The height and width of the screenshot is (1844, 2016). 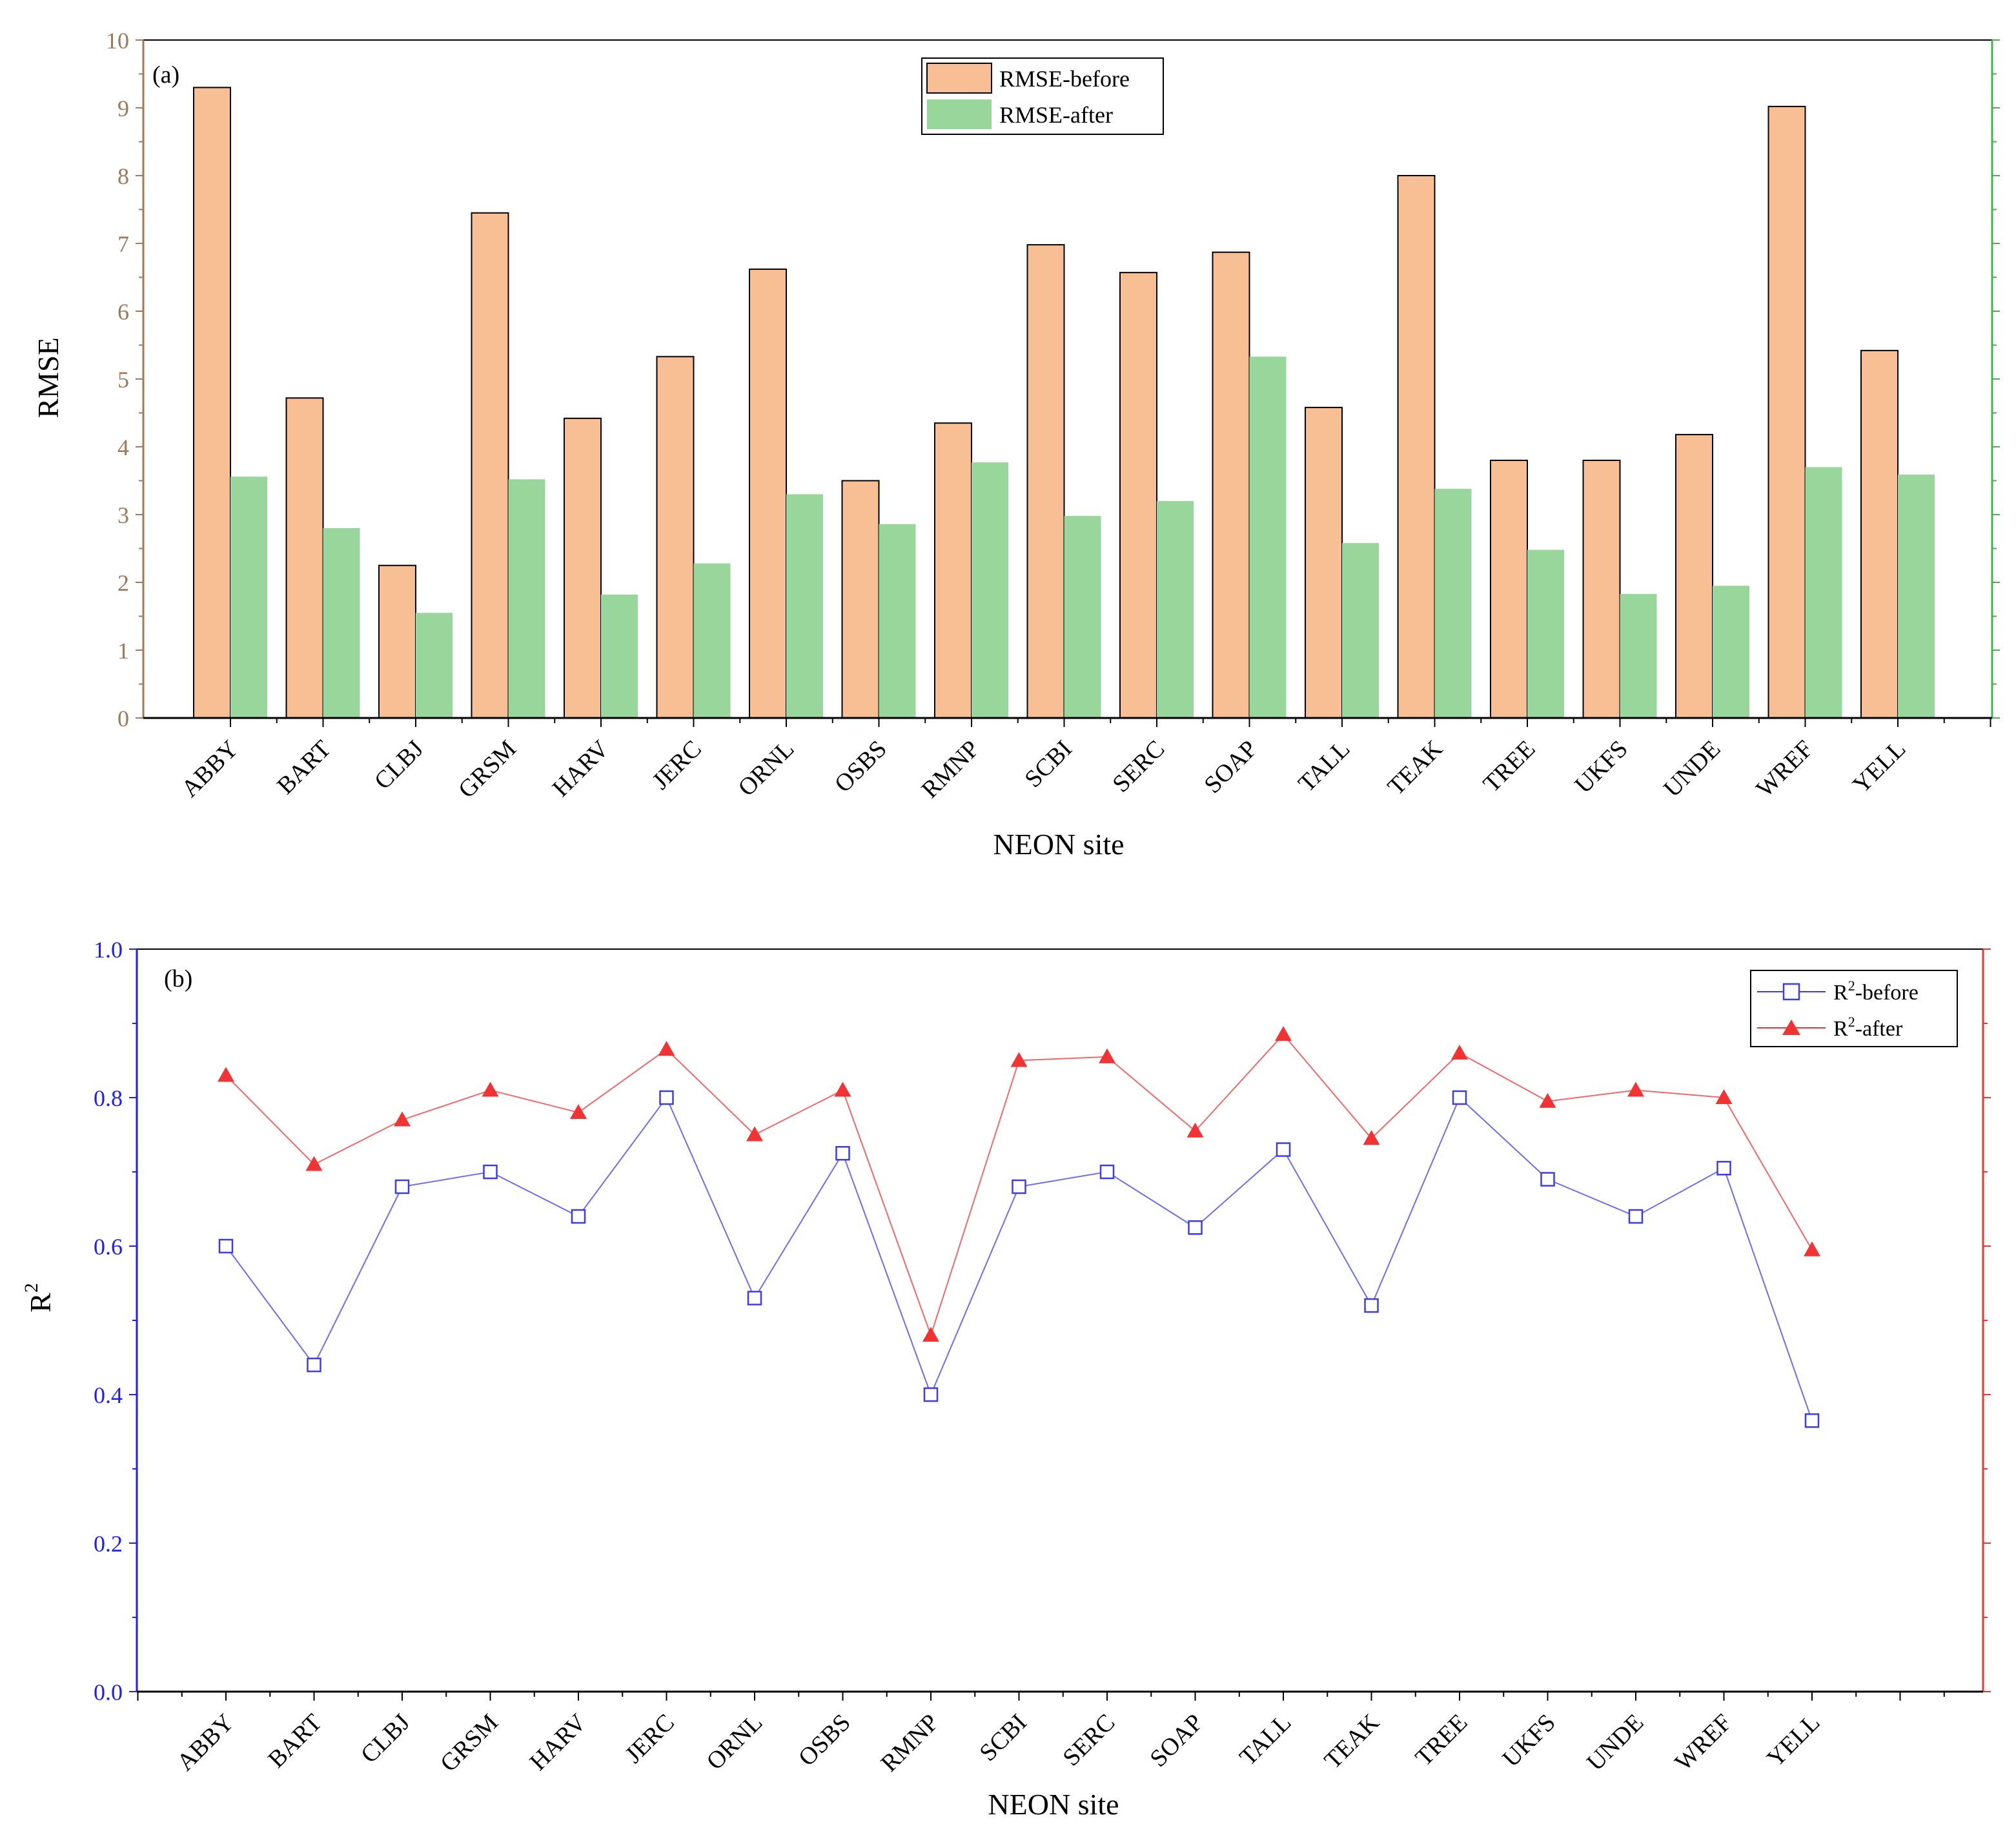 What do you see at coordinates (1635, 1089) in the screenshot?
I see `r2-after-point-unde` at bounding box center [1635, 1089].